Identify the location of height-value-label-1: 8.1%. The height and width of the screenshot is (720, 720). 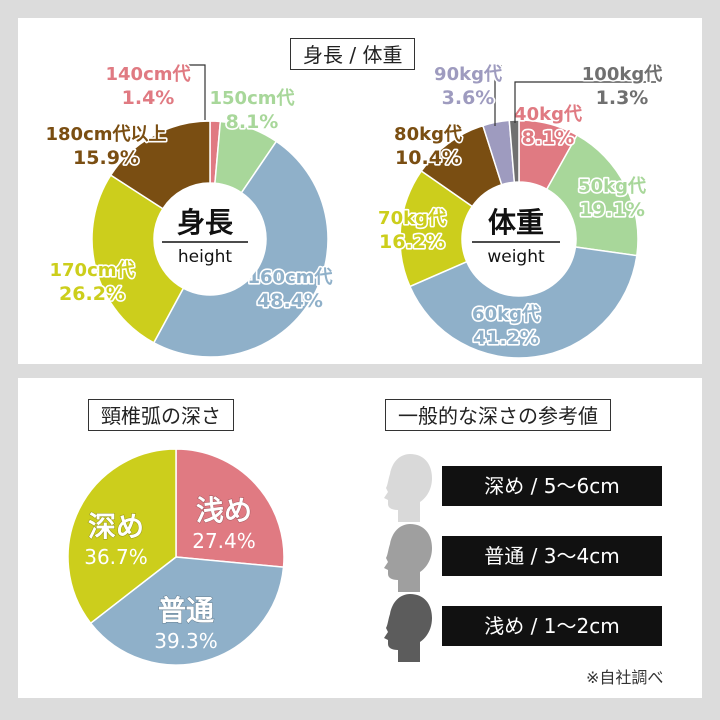
(252, 122).